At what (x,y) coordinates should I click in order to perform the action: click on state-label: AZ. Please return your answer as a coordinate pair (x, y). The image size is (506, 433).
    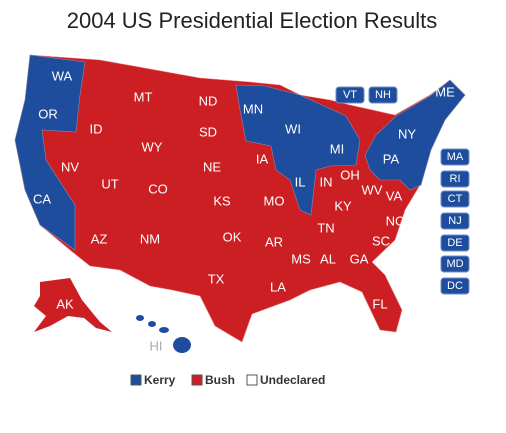
    Looking at the image, I should click on (99, 238).